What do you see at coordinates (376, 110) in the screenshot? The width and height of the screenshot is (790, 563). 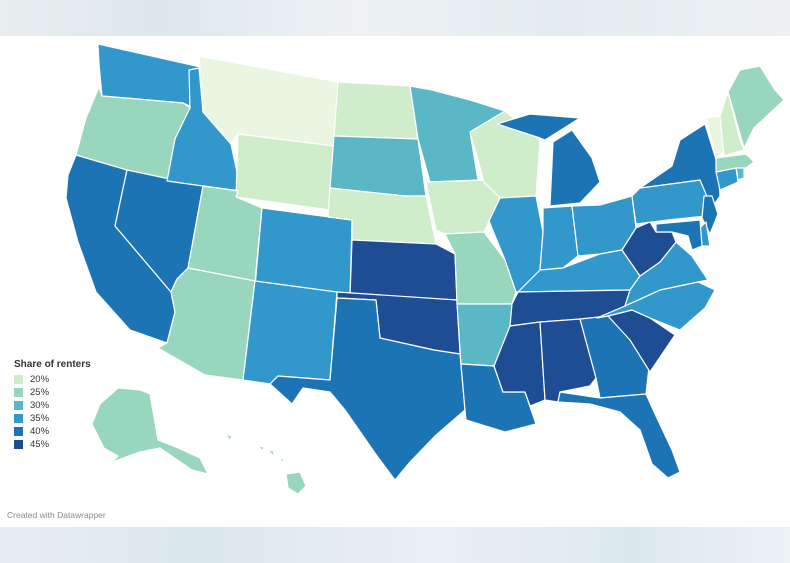 I see `state-ND` at bounding box center [376, 110].